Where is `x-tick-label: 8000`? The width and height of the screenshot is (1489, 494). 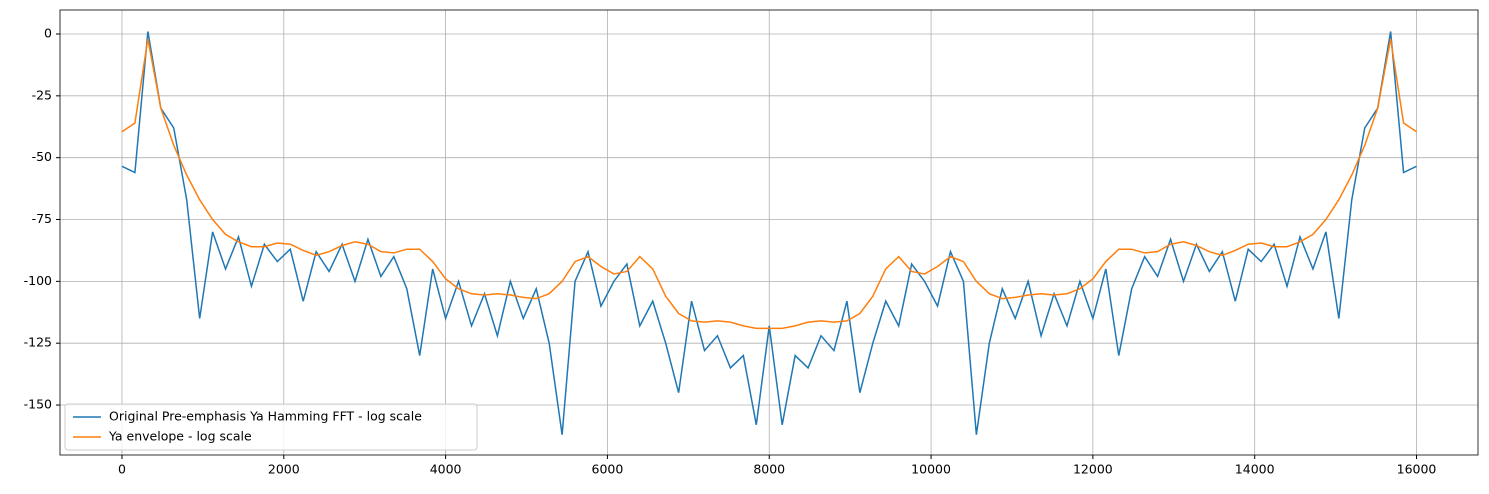
x-tick-label: 8000 is located at coordinates (769, 469).